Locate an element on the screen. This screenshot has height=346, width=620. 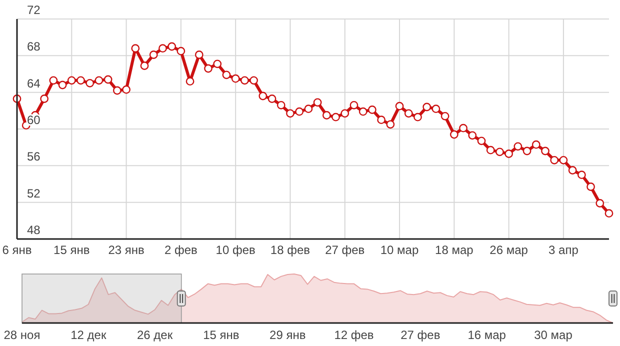
x-tick-label: 10 фев is located at coordinates (236, 250).